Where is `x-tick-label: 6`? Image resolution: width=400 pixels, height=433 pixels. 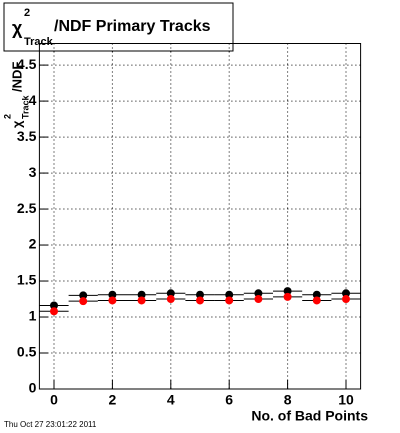
x-tick-label: 6 is located at coordinates (229, 400).